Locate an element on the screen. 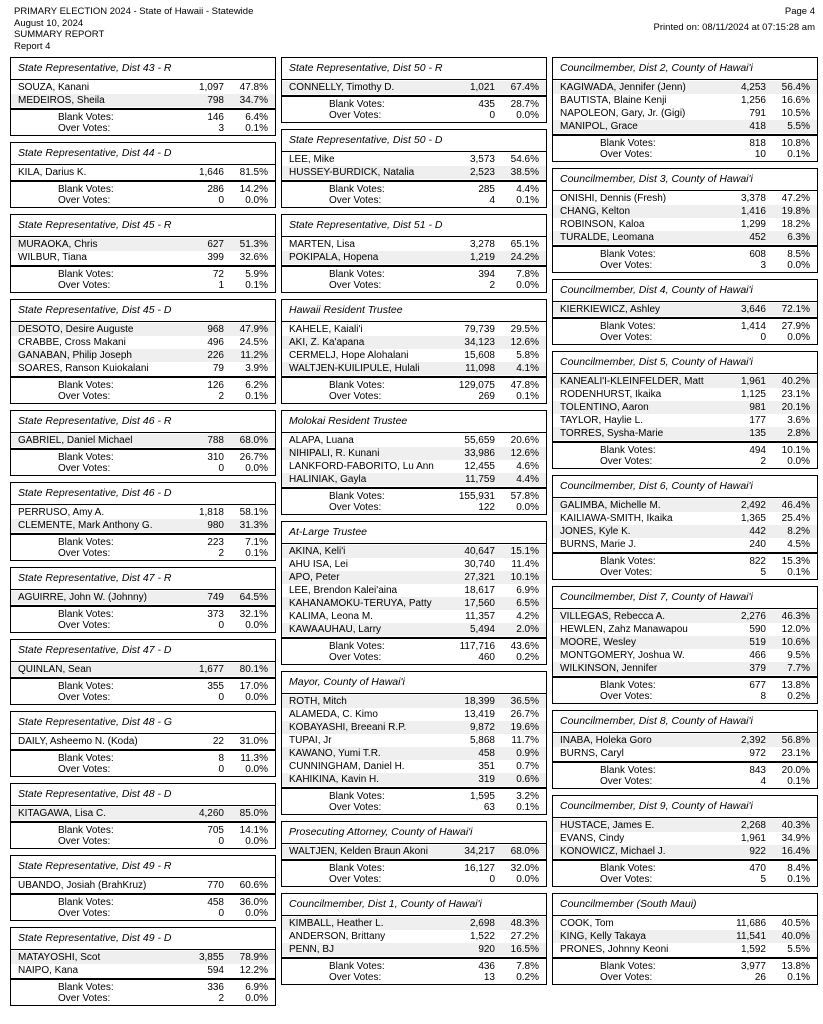 The image size is (823, 1024). over-votes-row: Over Votes: 13 0.2% is located at coordinates (414, 977).